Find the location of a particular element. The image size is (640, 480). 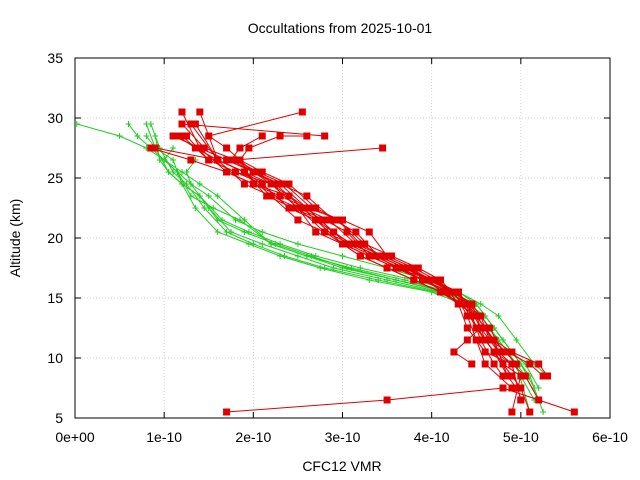

y-tick-label: 10 is located at coordinates (55, 358).